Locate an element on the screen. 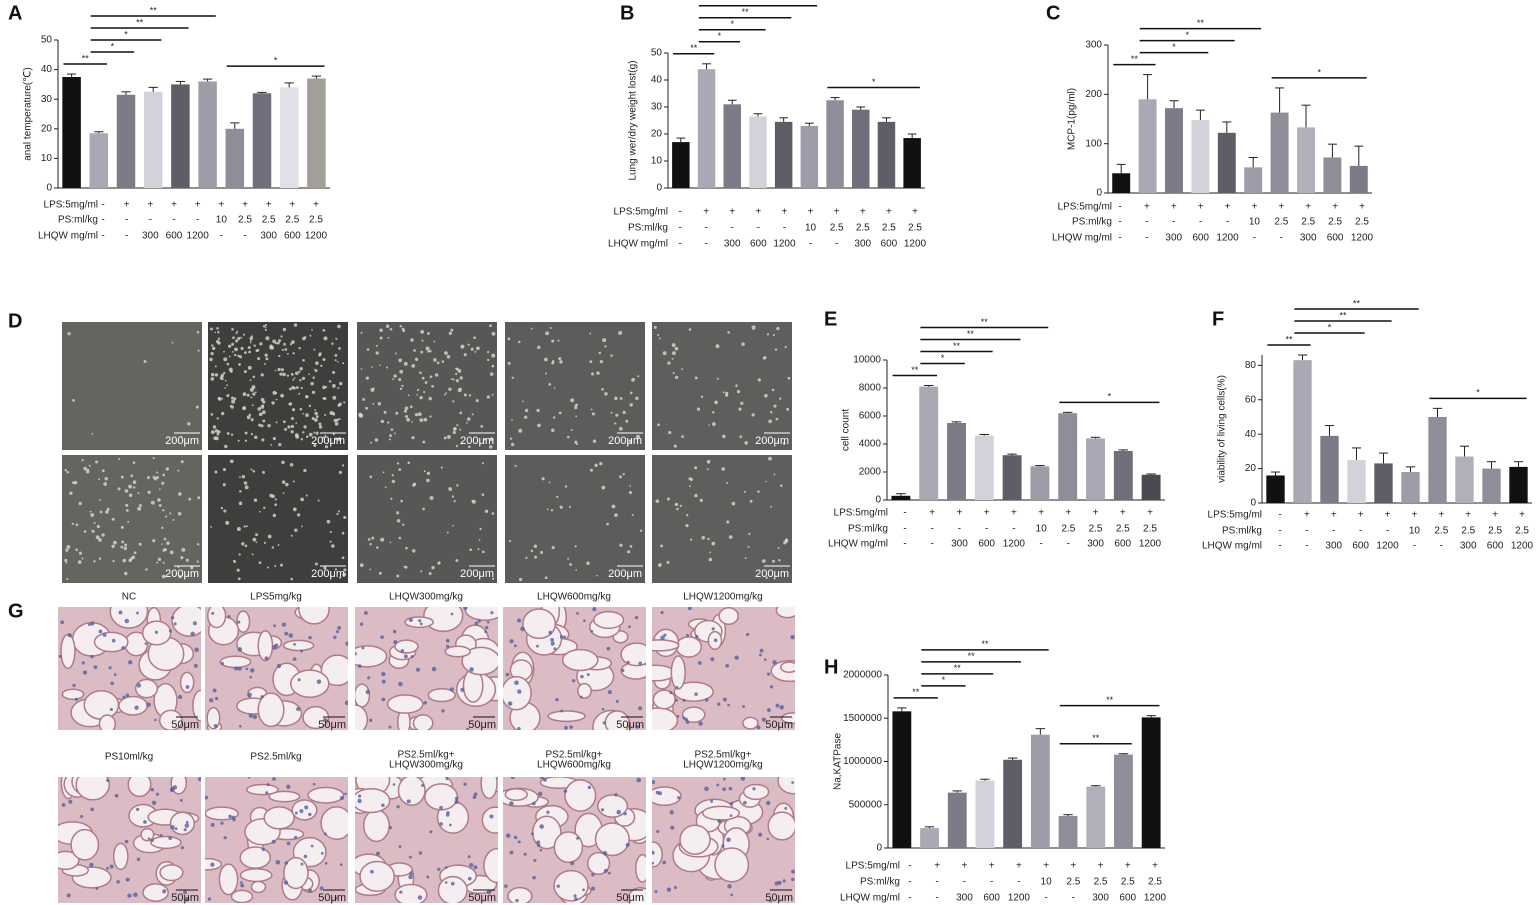 Image resolution: width=1537 pixels, height=905 pixels. y-tick-label: 500000 is located at coordinates (866, 804).